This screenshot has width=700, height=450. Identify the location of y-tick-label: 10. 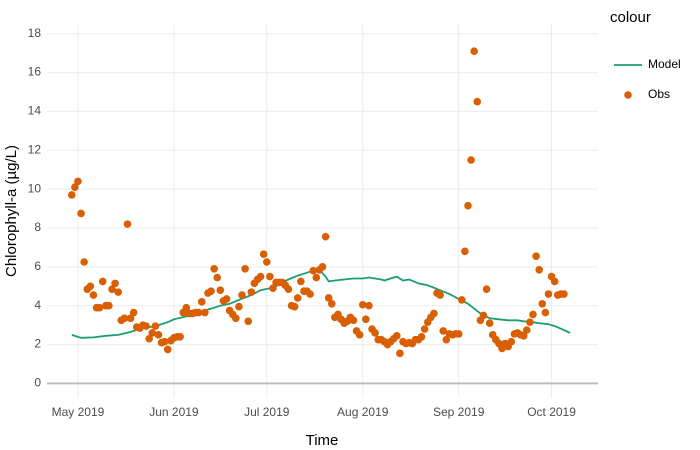
(35, 188).